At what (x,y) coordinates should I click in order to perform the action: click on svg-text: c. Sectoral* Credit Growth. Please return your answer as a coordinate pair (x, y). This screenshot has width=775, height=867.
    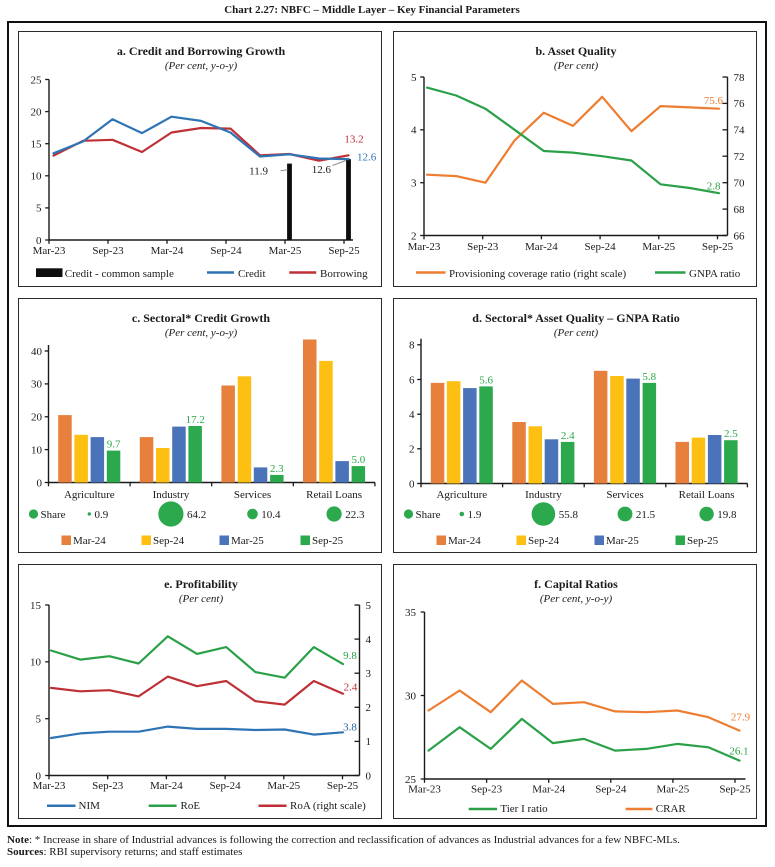
    Looking at the image, I should click on (201, 318).